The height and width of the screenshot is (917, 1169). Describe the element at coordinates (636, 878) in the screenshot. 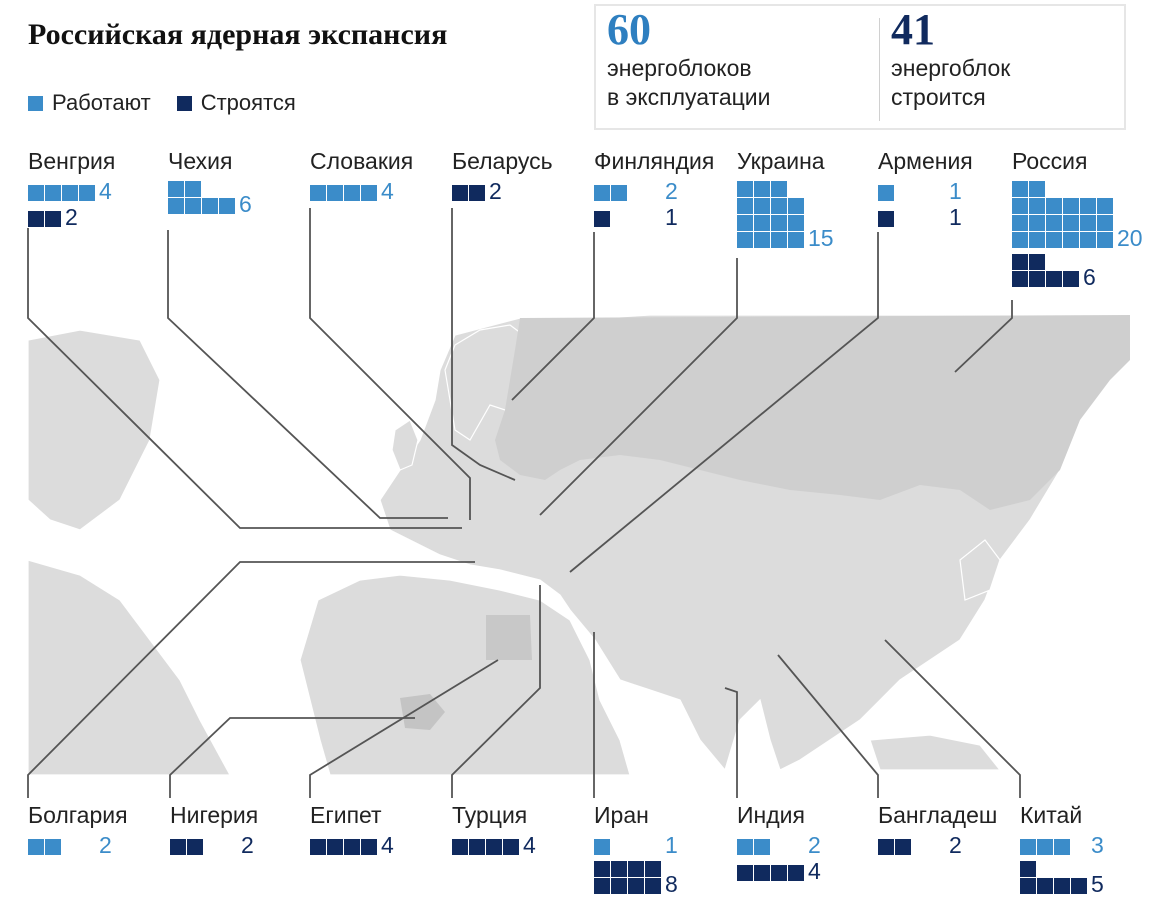

I see `building-row: 8` at that location.